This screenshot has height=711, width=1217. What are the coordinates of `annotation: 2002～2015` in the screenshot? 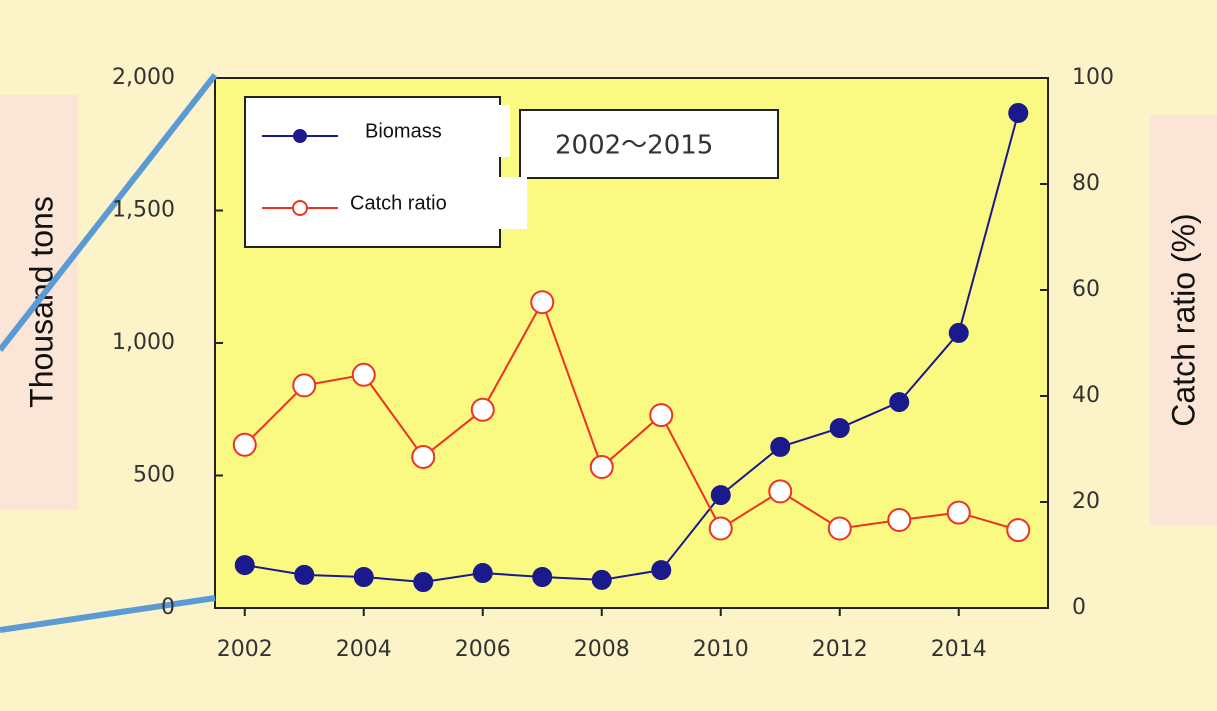 It's located at (634, 146).